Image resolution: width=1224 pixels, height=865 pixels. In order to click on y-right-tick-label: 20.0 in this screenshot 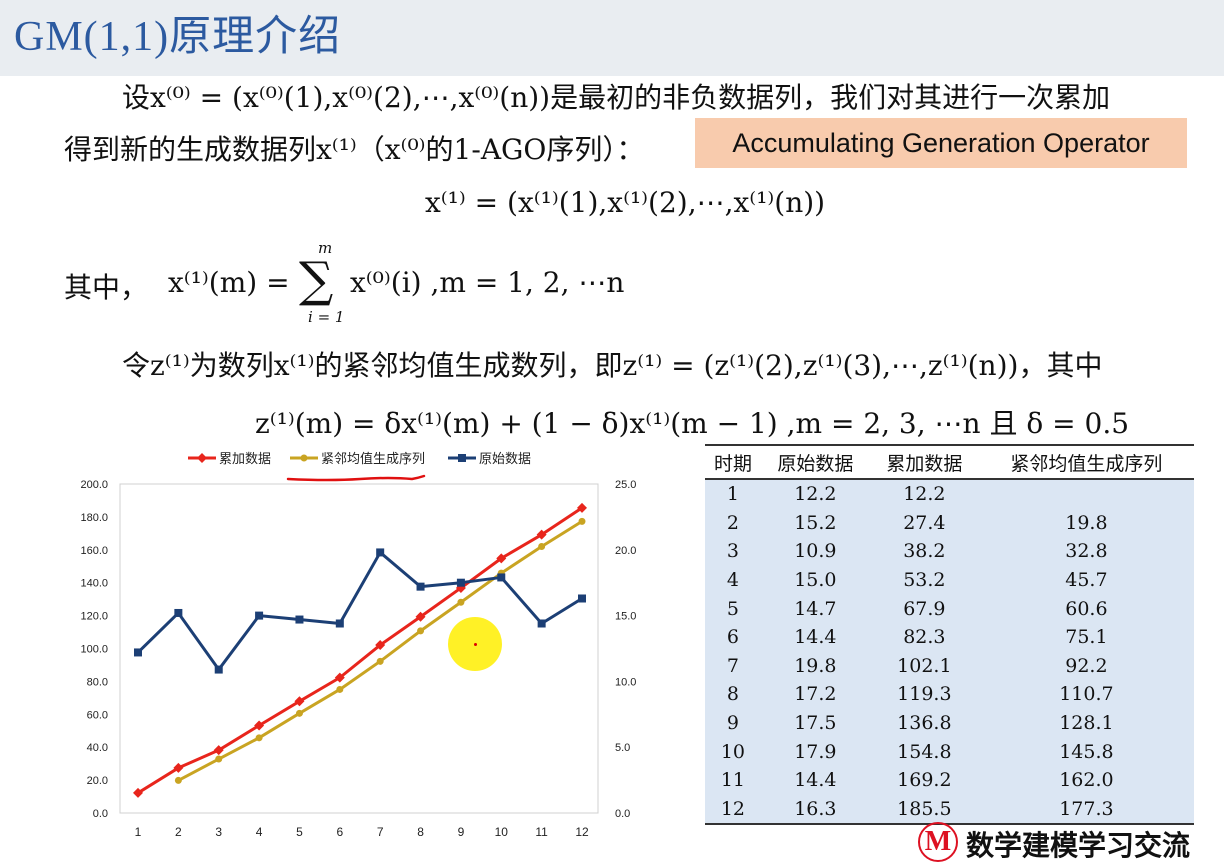, I will do `click(625, 551)`.